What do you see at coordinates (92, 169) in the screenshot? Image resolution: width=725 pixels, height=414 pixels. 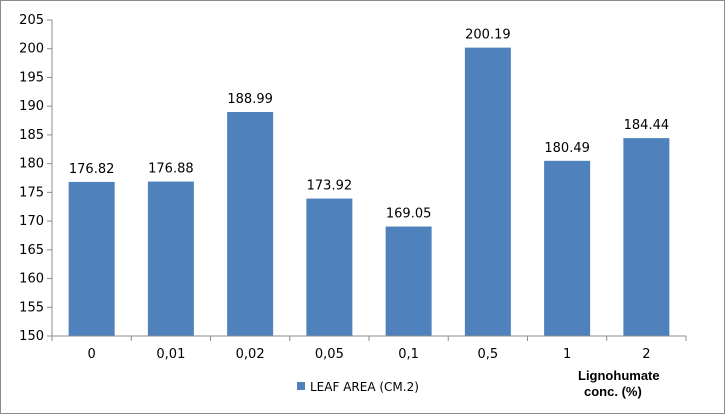 I see `bar-value-label: 176.82` at bounding box center [92, 169].